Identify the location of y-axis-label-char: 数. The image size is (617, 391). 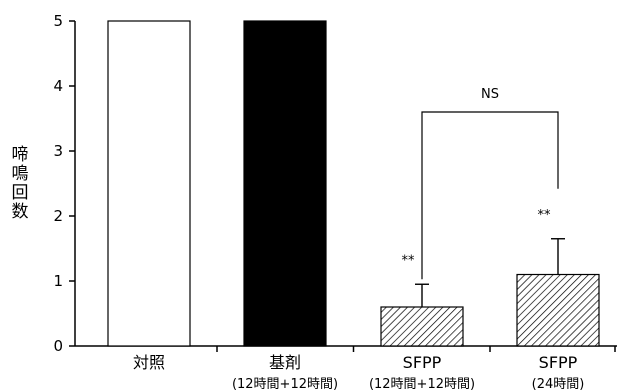
(20, 212).